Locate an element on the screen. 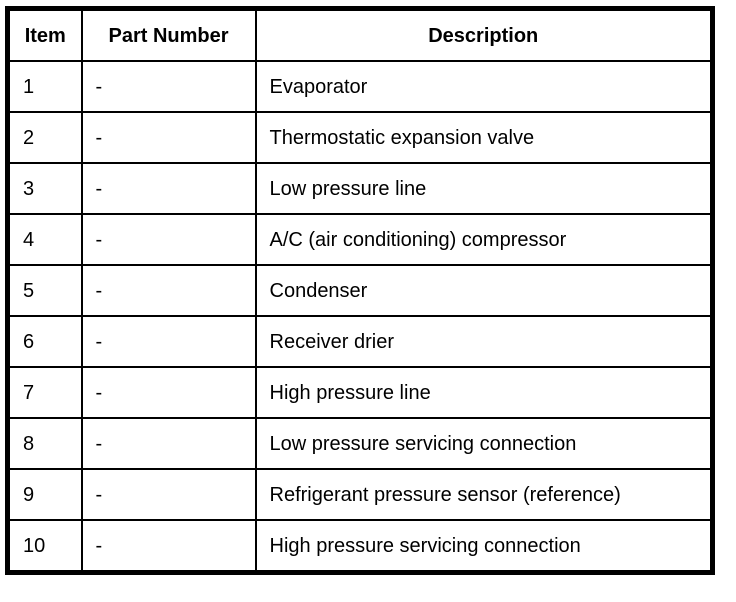 This screenshot has height=602, width=736. description-cell: Refrigerant pressure sensor (reference) is located at coordinates (484, 494).